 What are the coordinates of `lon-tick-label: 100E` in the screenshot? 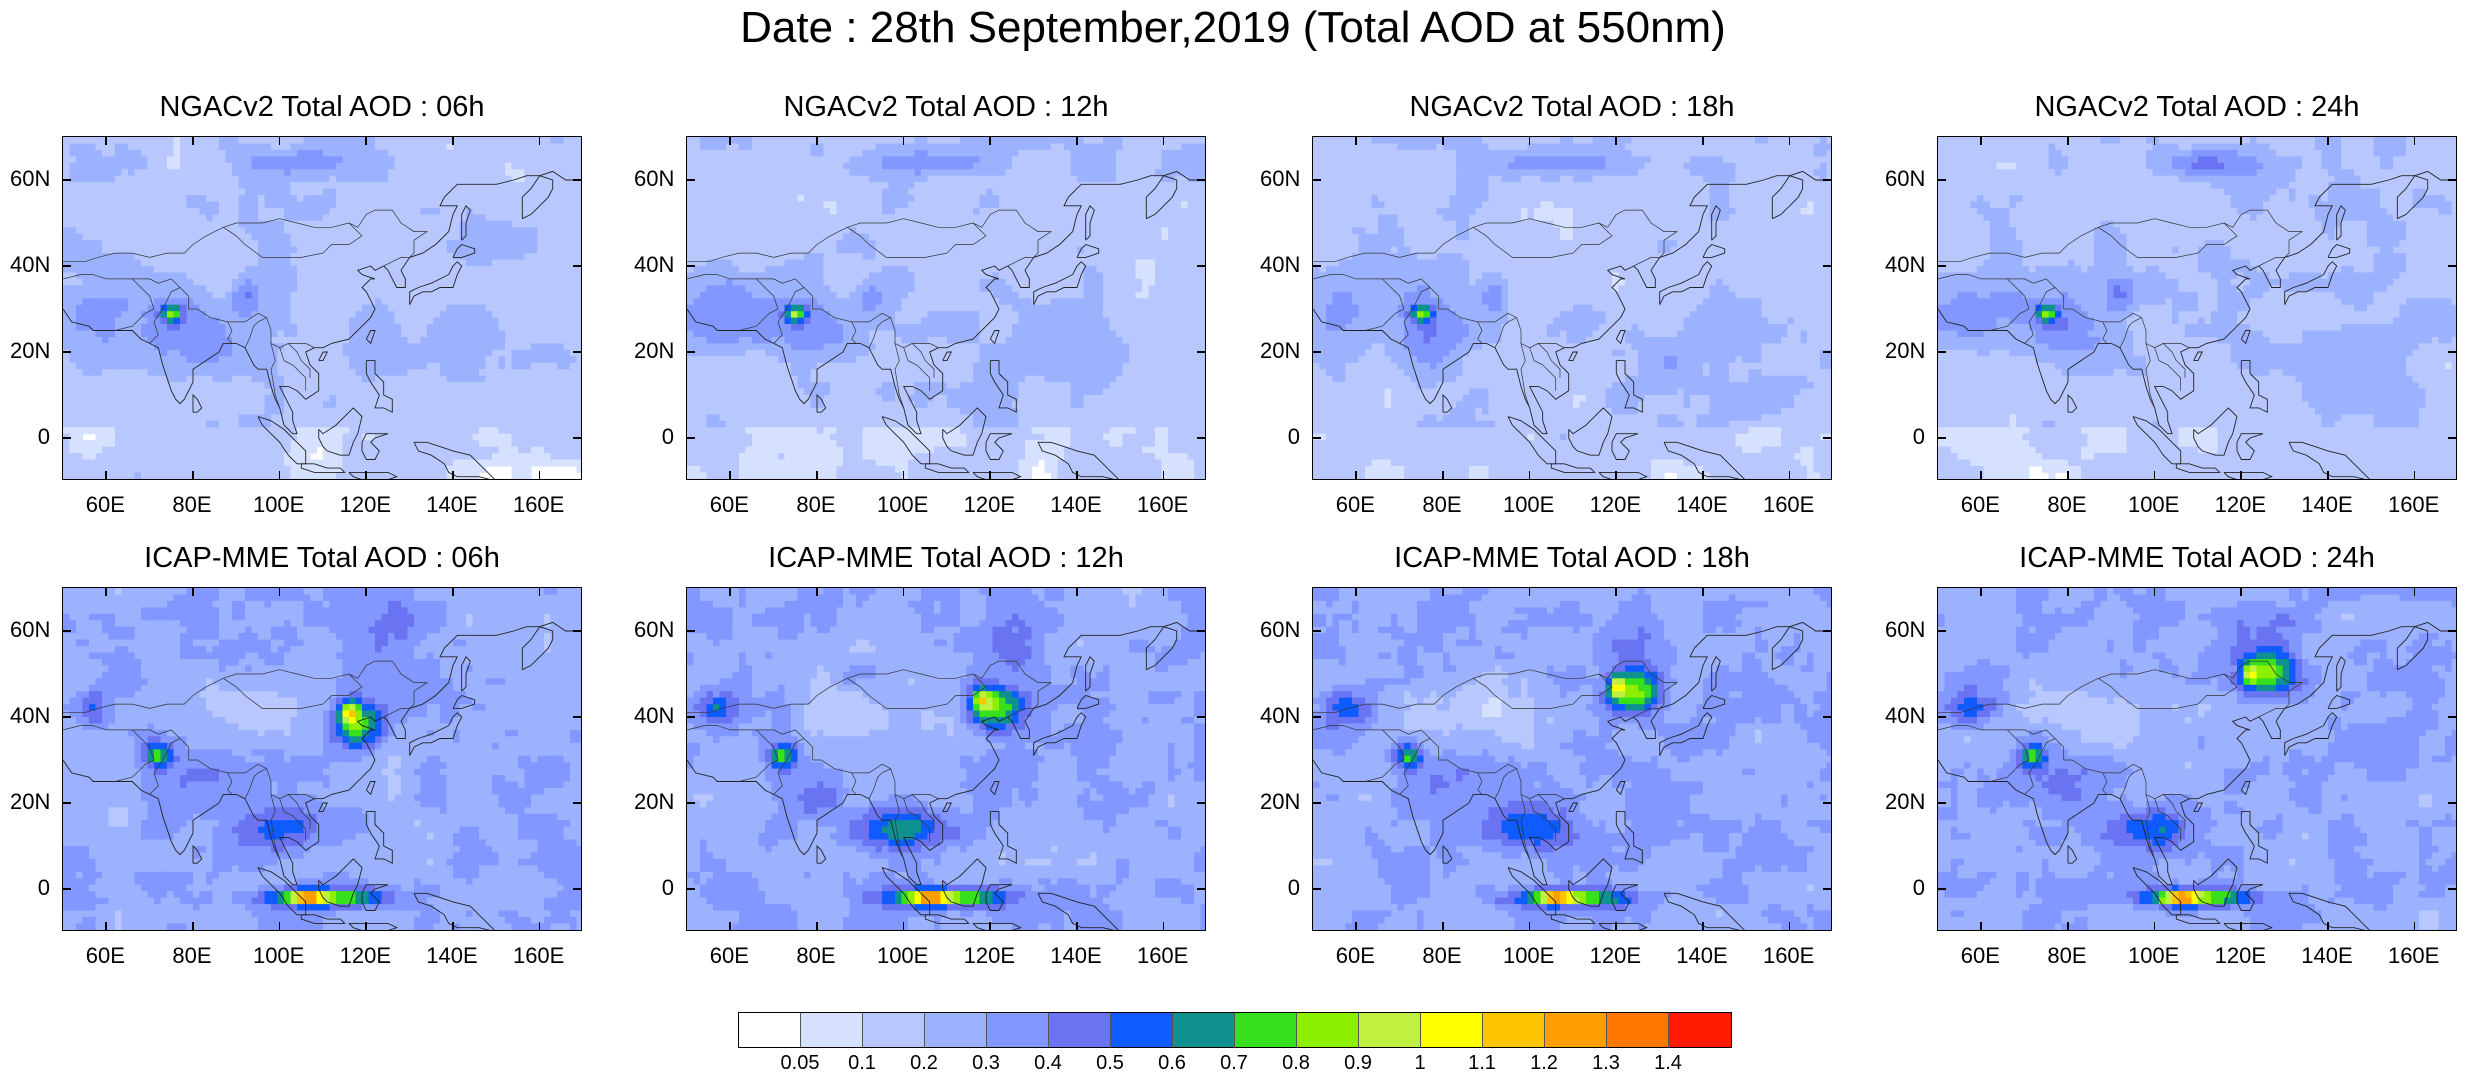 It's located at (279, 505).